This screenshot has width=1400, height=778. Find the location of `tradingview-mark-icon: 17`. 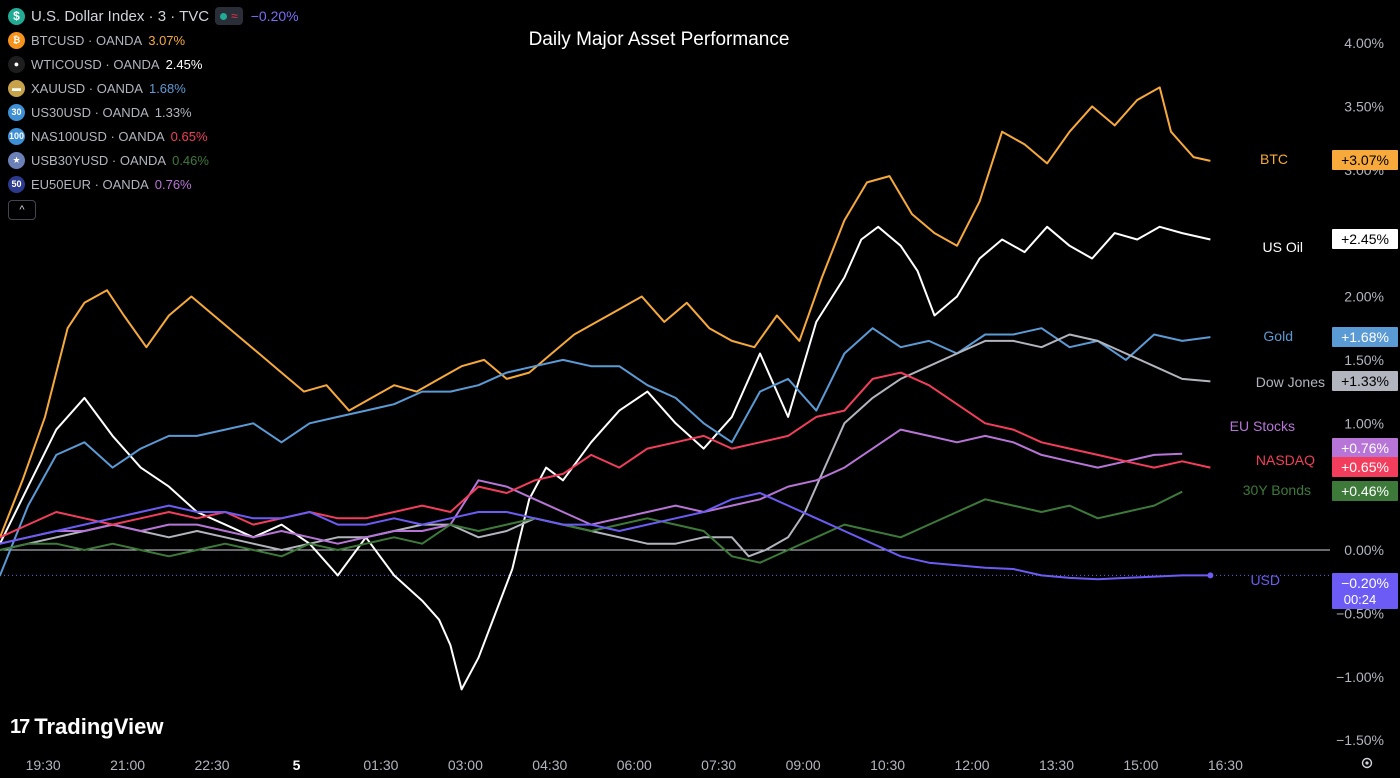

tradingview-mark-icon: 17 is located at coordinates (20, 726).